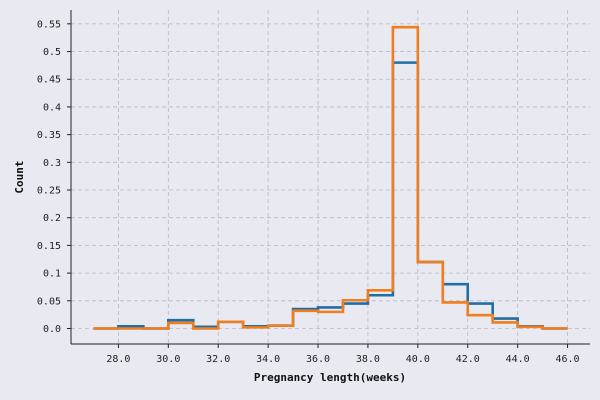 This screenshot has width=600, height=400. What do you see at coordinates (19, 176) in the screenshot?
I see `y-axis-label: Count` at bounding box center [19, 176].